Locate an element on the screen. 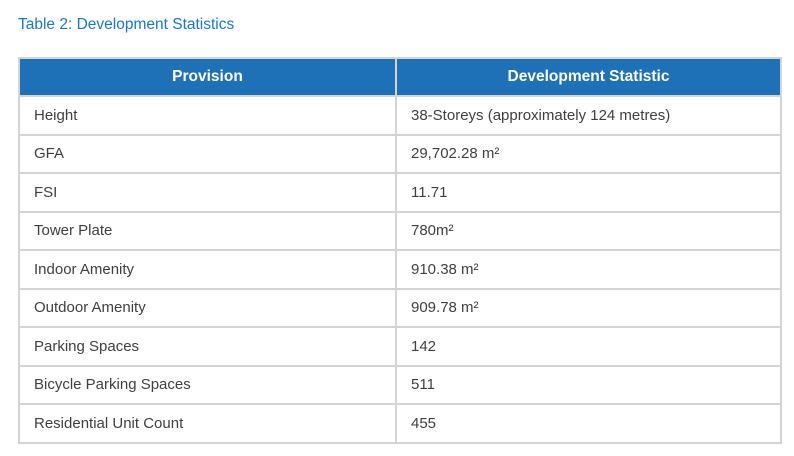 This screenshot has width=794, height=456. table-row: Indoor Amenity 910.38 m² is located at coordinates (400, 269).